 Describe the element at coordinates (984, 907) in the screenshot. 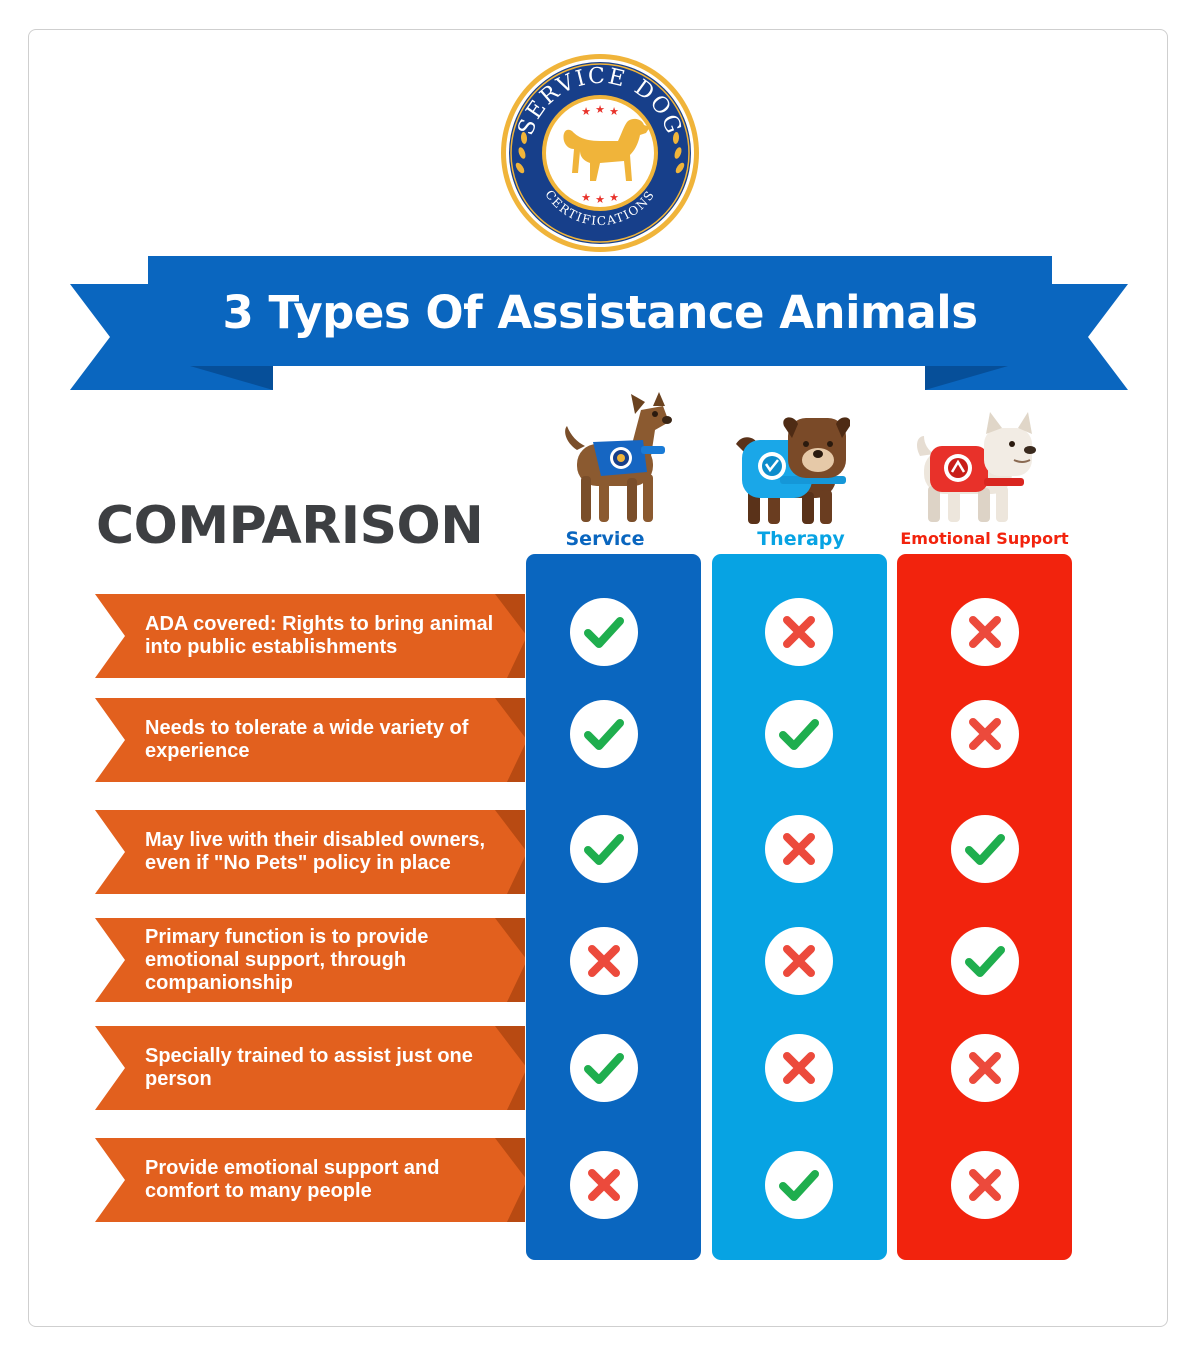

I see `column-emotional-support` at that location.